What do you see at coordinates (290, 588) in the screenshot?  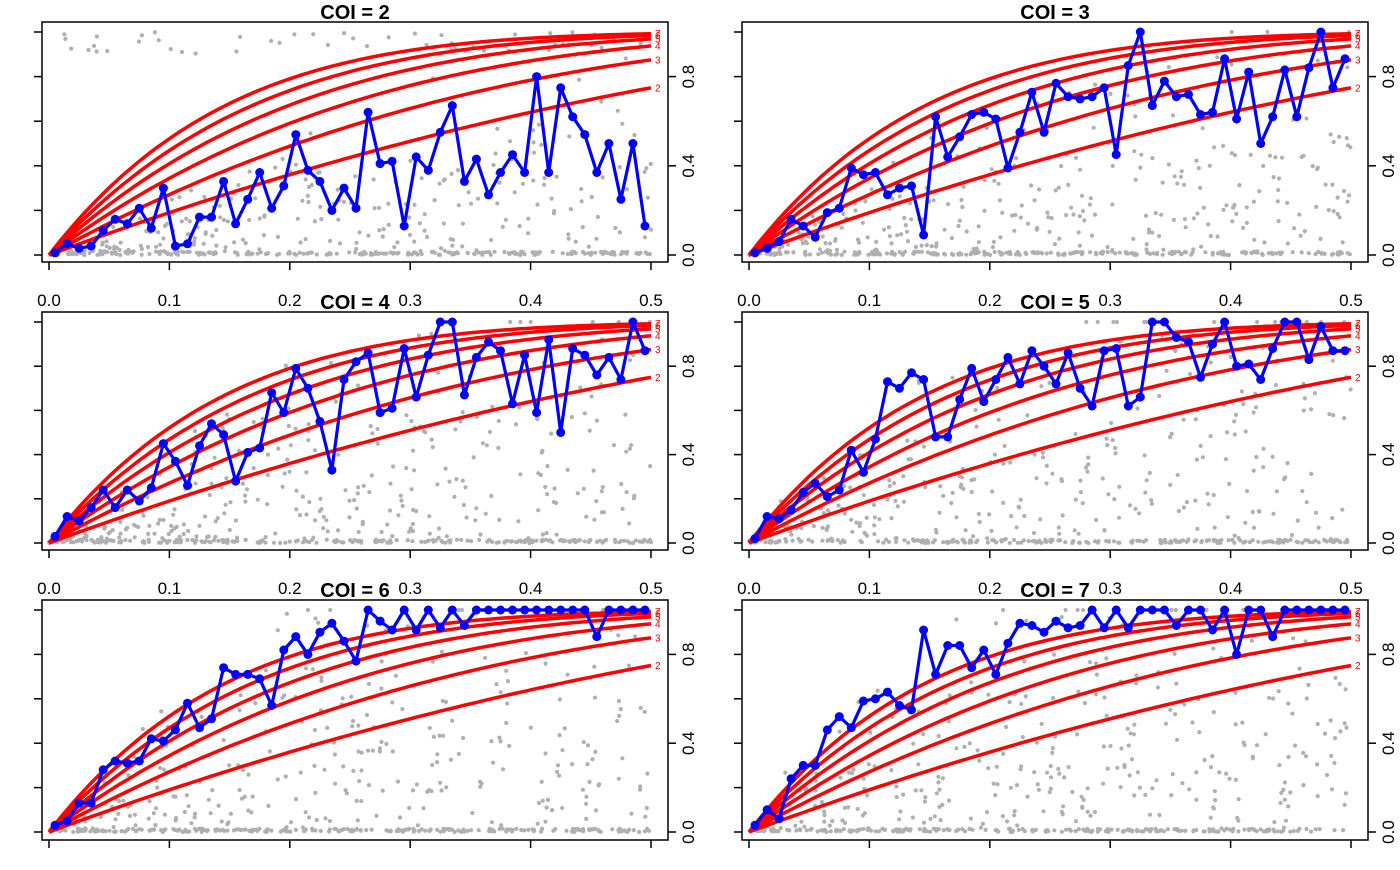 I see `x-tick-label: 0.2` at bounding box center [290, 588].